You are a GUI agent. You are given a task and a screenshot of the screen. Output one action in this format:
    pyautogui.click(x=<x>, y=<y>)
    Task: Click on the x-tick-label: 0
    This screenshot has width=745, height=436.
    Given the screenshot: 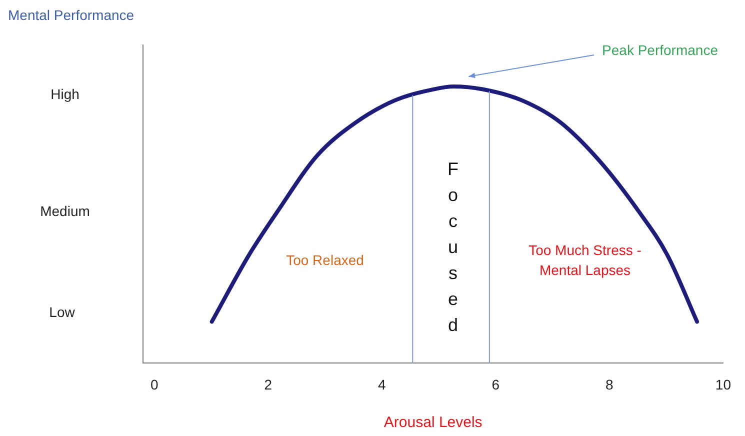 What is the action you would take?
    pyautogui.click(x=154, y=384)
    